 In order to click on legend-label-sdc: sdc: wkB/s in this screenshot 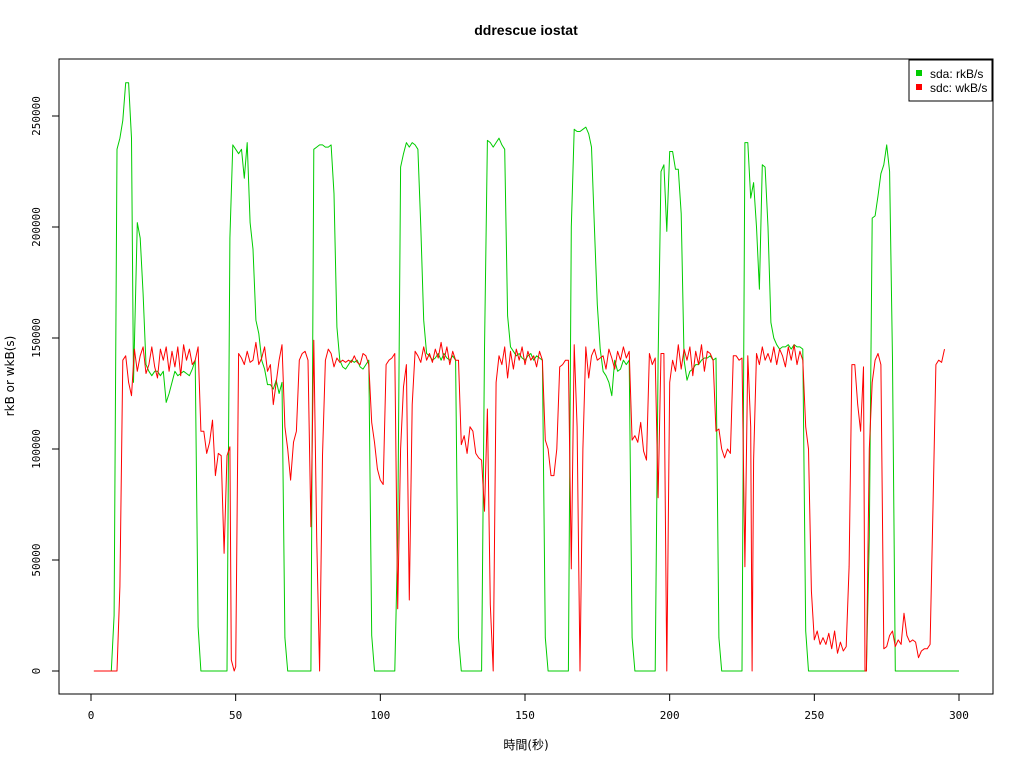, I will do `click(958, 88)`.